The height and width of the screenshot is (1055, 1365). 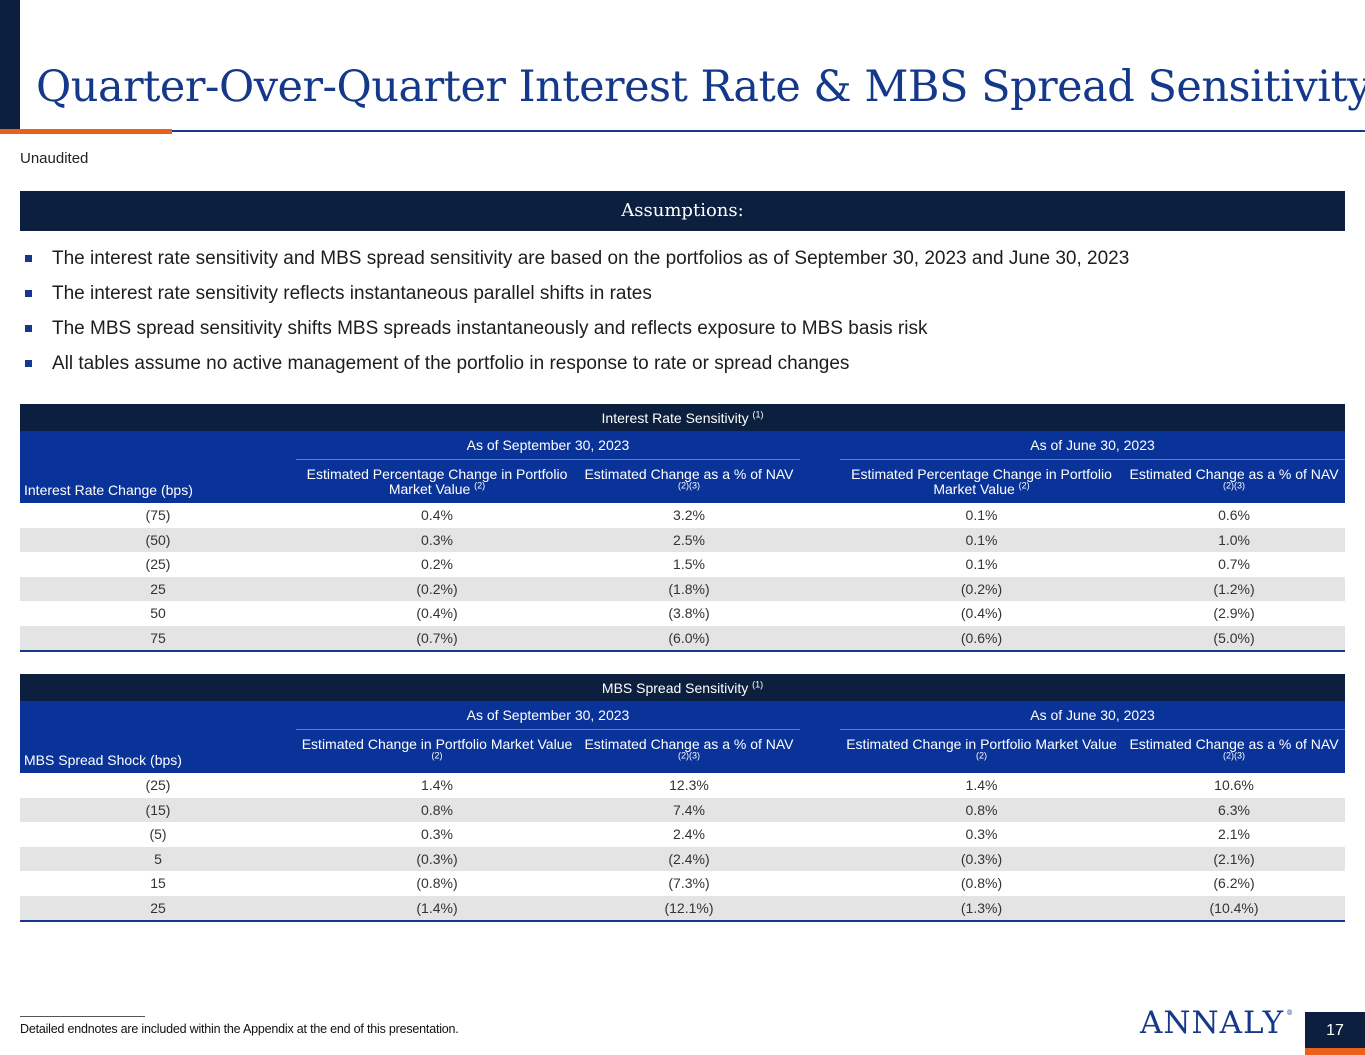 I want to click on table-cell: 5, so click(x=158, y=858).